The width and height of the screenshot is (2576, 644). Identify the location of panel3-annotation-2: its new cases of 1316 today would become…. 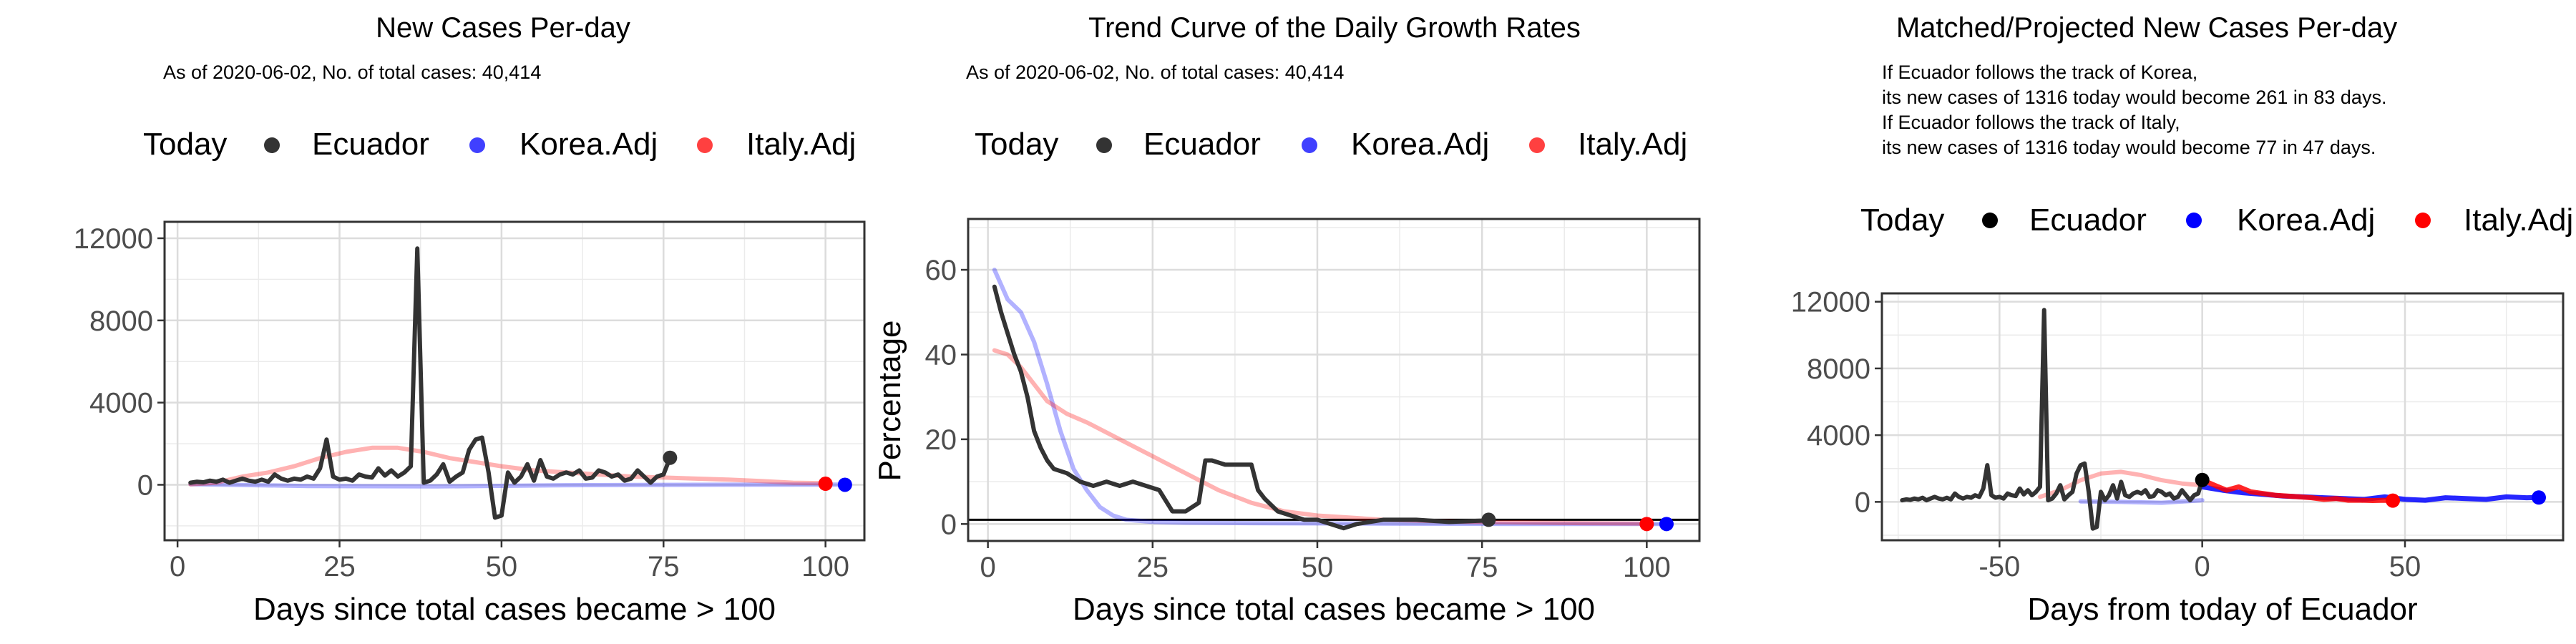
(2134, 97).